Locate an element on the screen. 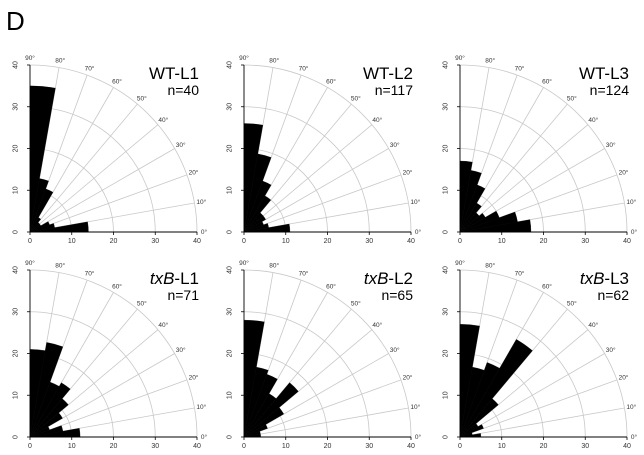 The image size is (644, 455). panel-n-label: n=117 is located at coordinates (394, 90).